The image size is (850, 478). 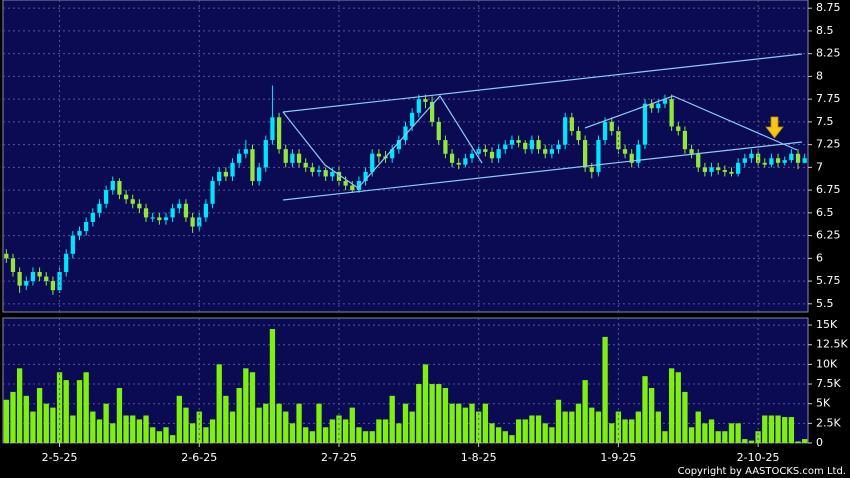 I want to click on y-tick-label: 7, so click(x=819, y=166).